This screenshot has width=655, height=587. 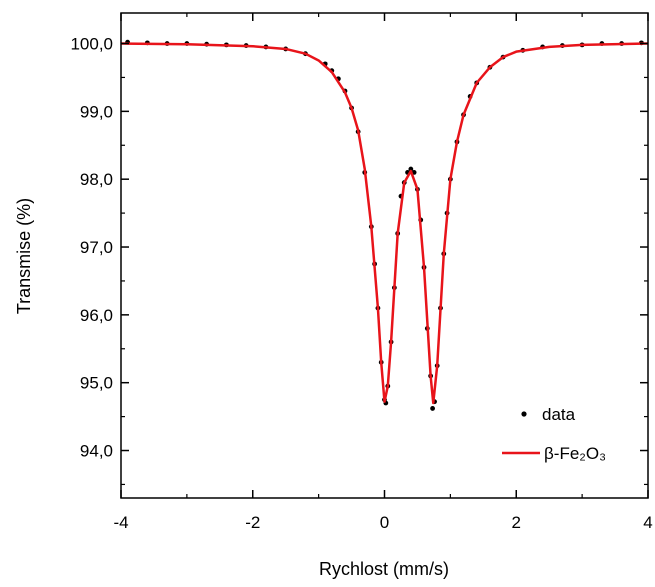 I want to click on y-tick-label: 94,0, so click(x=96, y=451).